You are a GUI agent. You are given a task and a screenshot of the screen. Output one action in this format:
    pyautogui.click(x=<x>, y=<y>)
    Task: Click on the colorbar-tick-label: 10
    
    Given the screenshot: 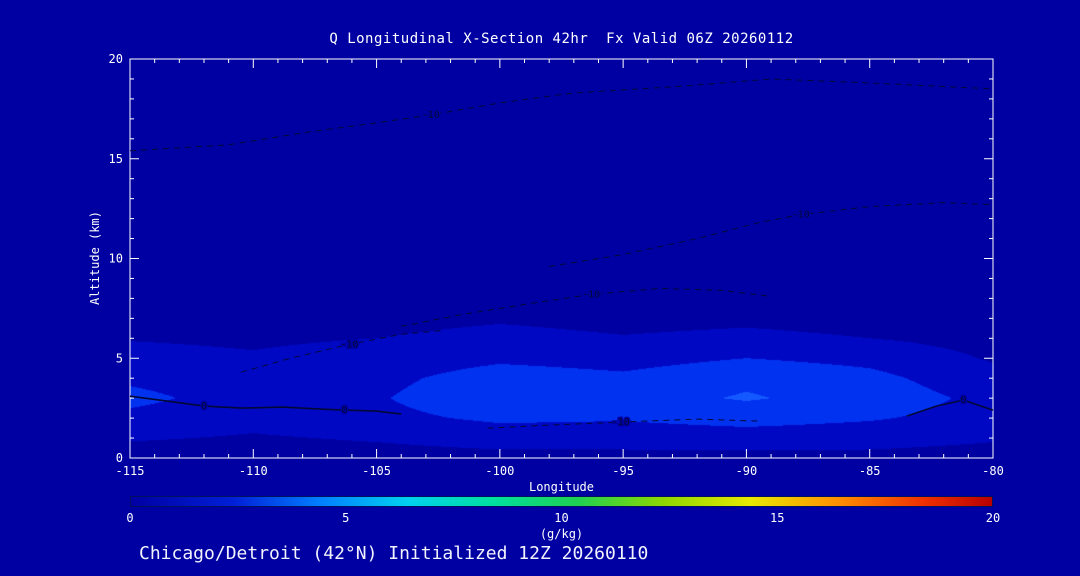 What is the action you would take?
    pyautogui.click(x=561, y=518)
    